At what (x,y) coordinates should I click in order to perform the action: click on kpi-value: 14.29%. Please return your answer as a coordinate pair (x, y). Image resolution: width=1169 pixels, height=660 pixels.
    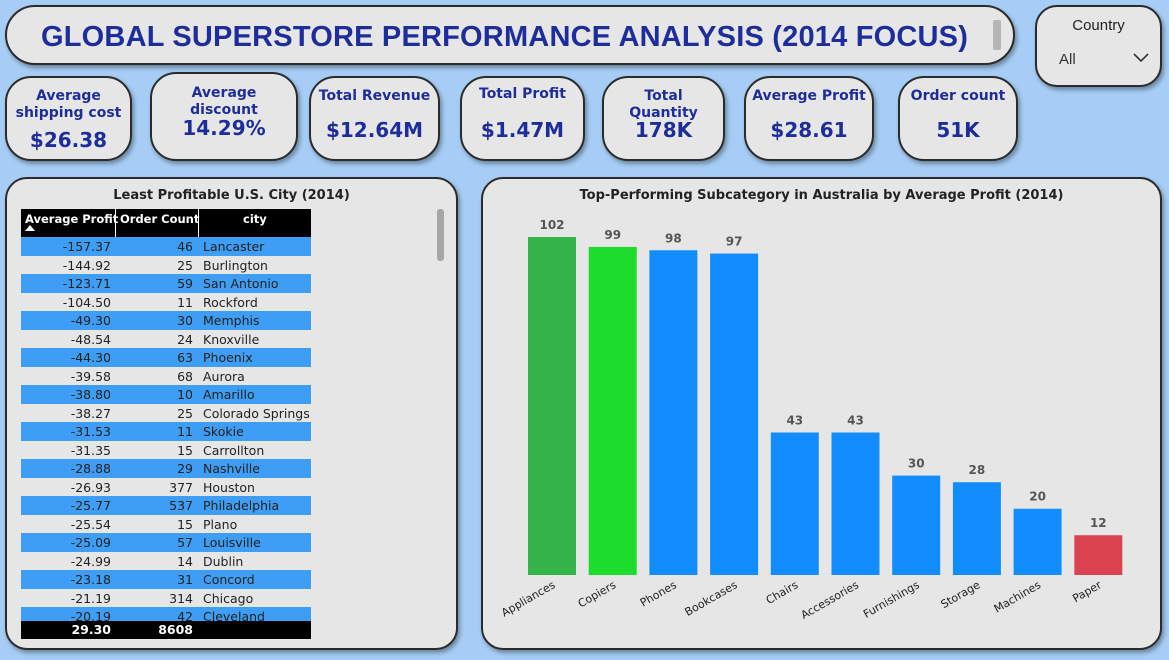
    Looking at the image, I should click on (224, 128).